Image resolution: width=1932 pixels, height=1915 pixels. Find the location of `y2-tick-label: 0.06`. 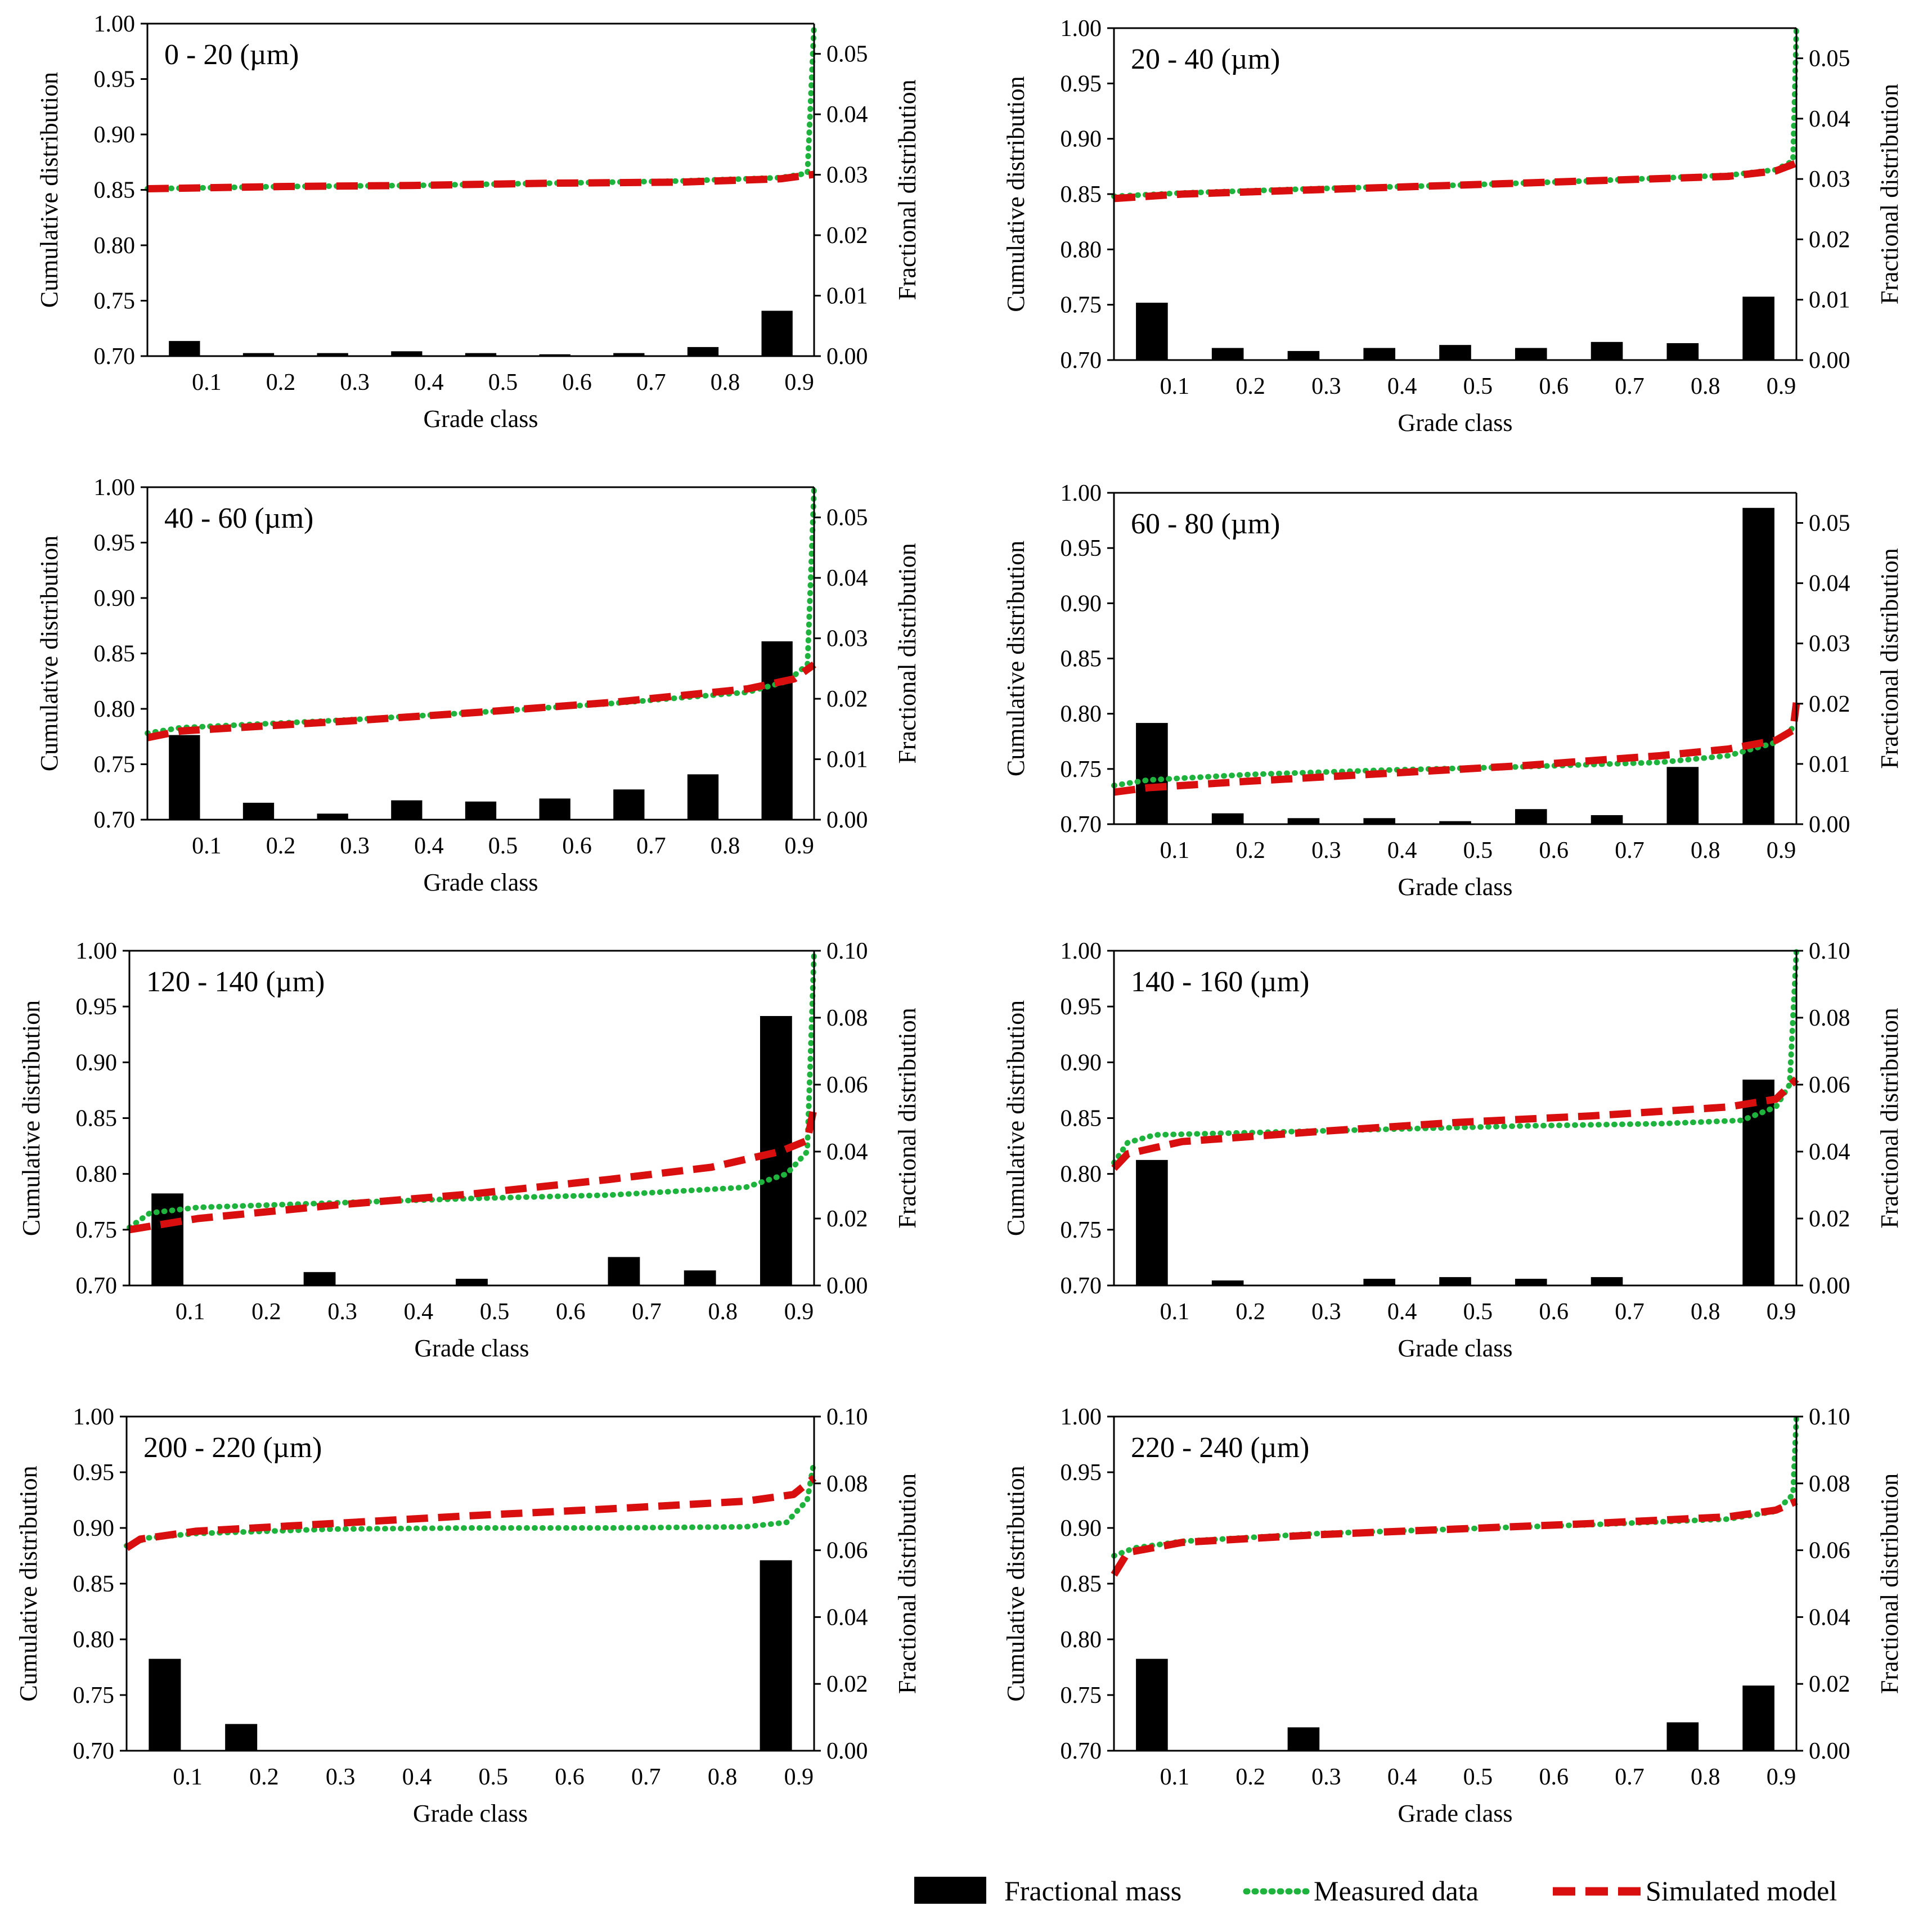

y2-tick-label: 0.06 is located at coordinates (1829, 1551).